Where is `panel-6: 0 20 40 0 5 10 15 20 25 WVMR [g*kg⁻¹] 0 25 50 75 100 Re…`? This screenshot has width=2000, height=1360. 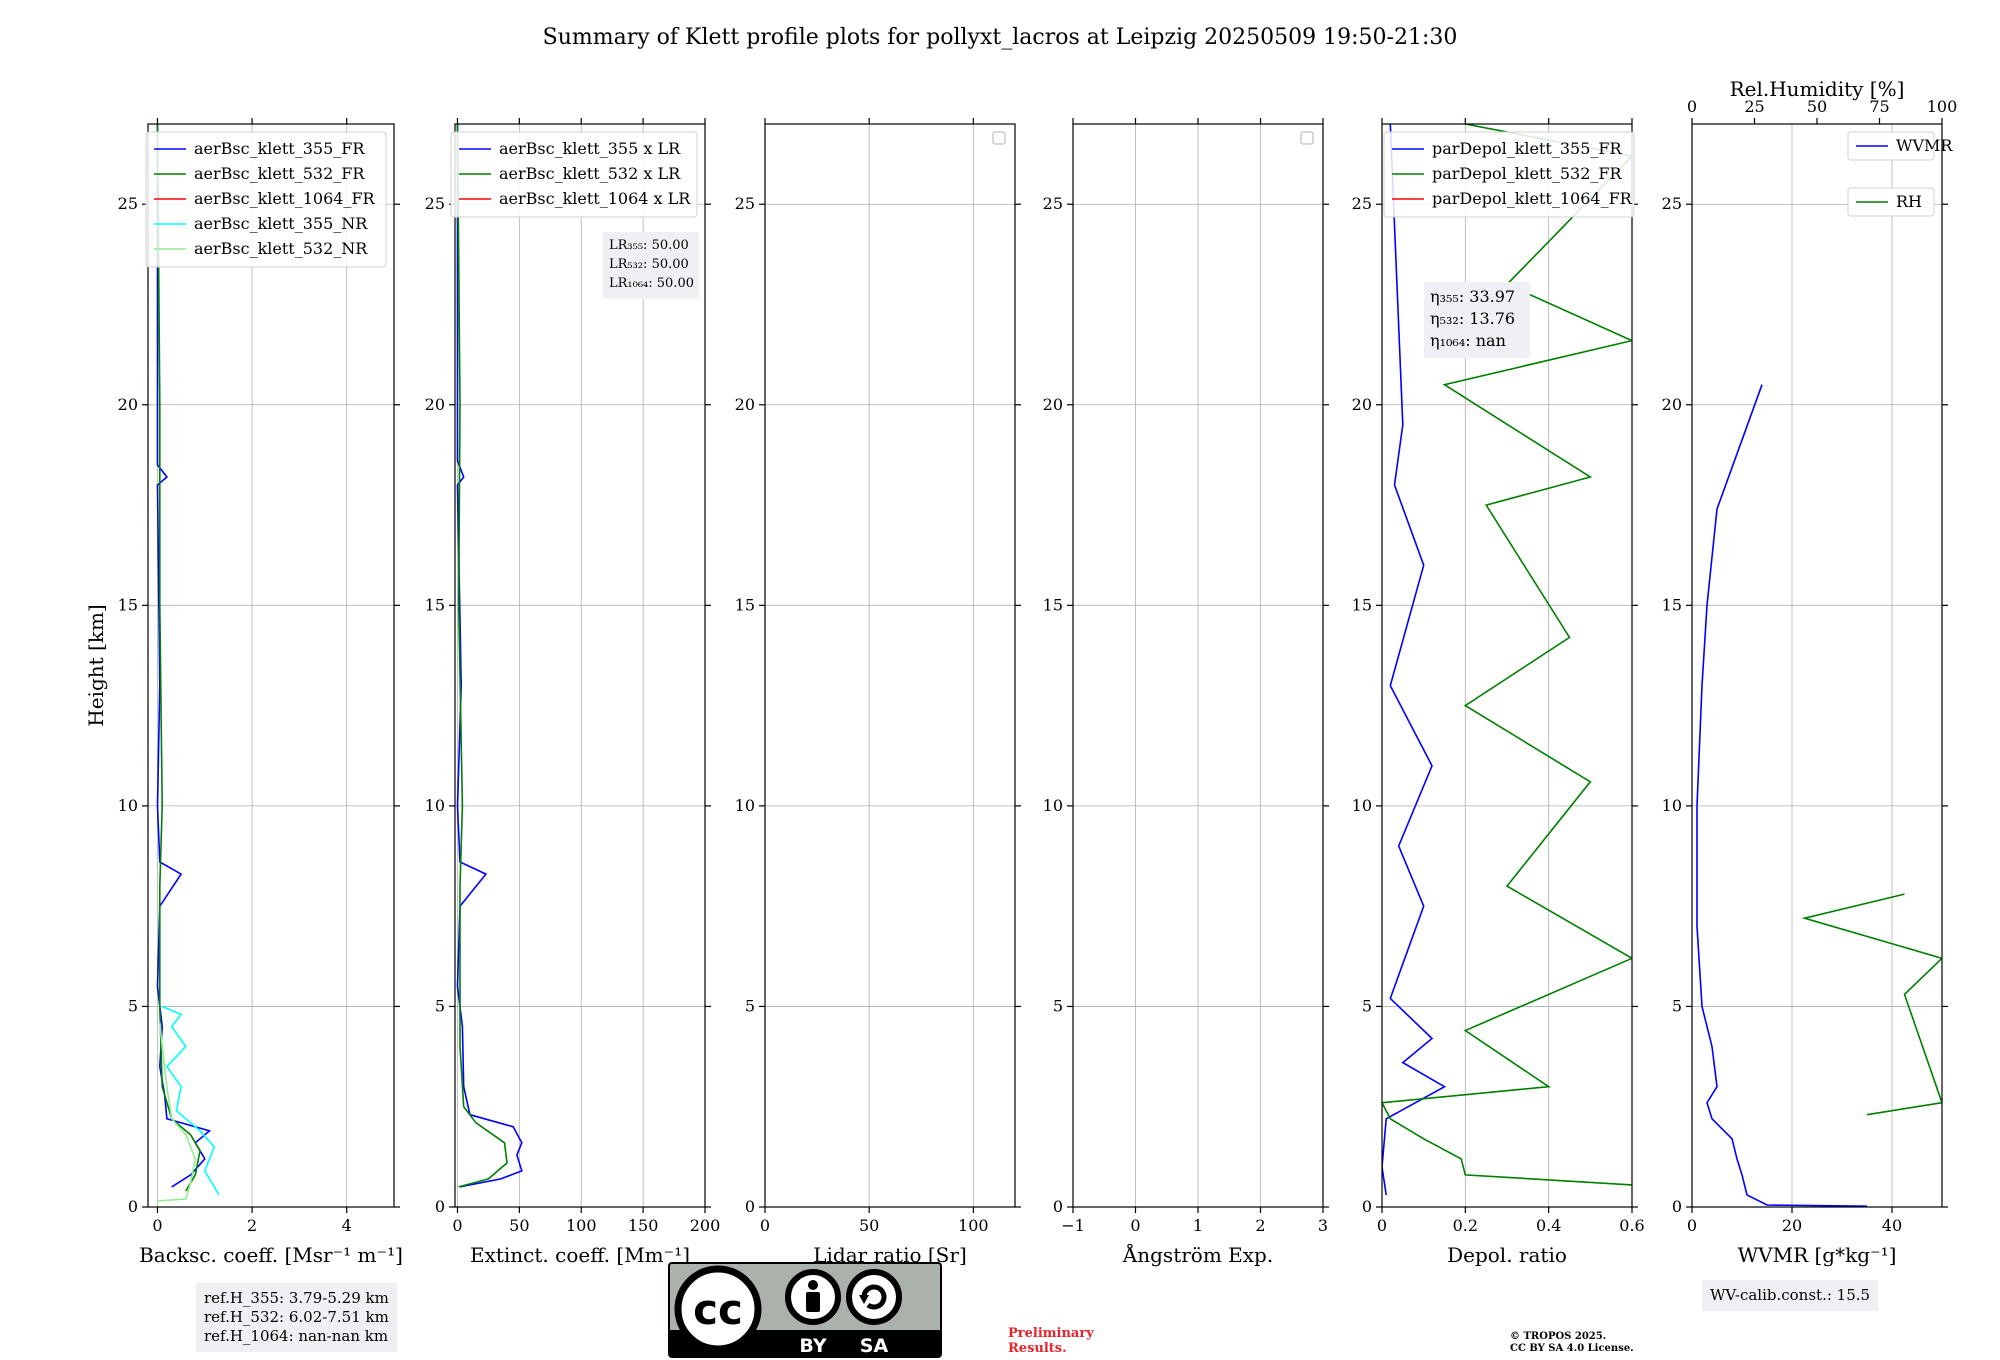
panel-6: 0 20 40 0 5 10 15 20 25 WVMR [g*kg⁻¹] 0 25 50 75 100 Re… is located at coordinates (1810, 672).